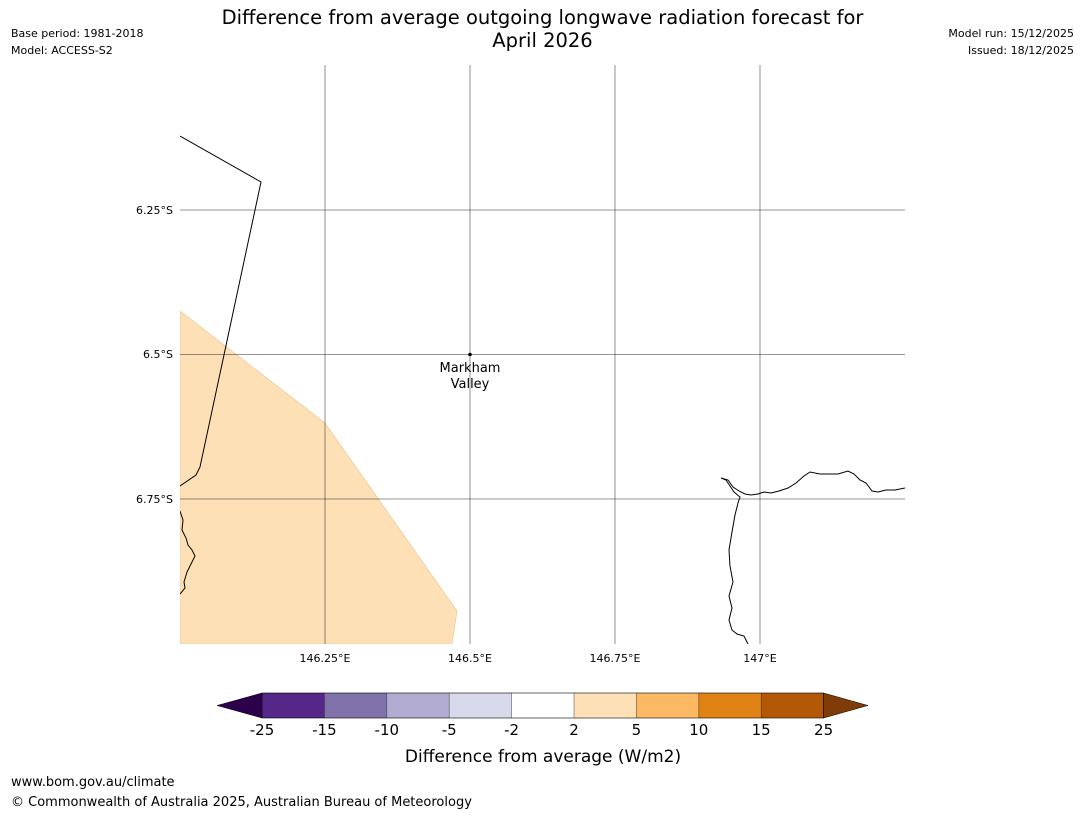 This screenshot has height=816, width=1085. Describe the element at coordinates (387, 730) in the screenshot. I see `colorbar-tick-label: -10` at that location.